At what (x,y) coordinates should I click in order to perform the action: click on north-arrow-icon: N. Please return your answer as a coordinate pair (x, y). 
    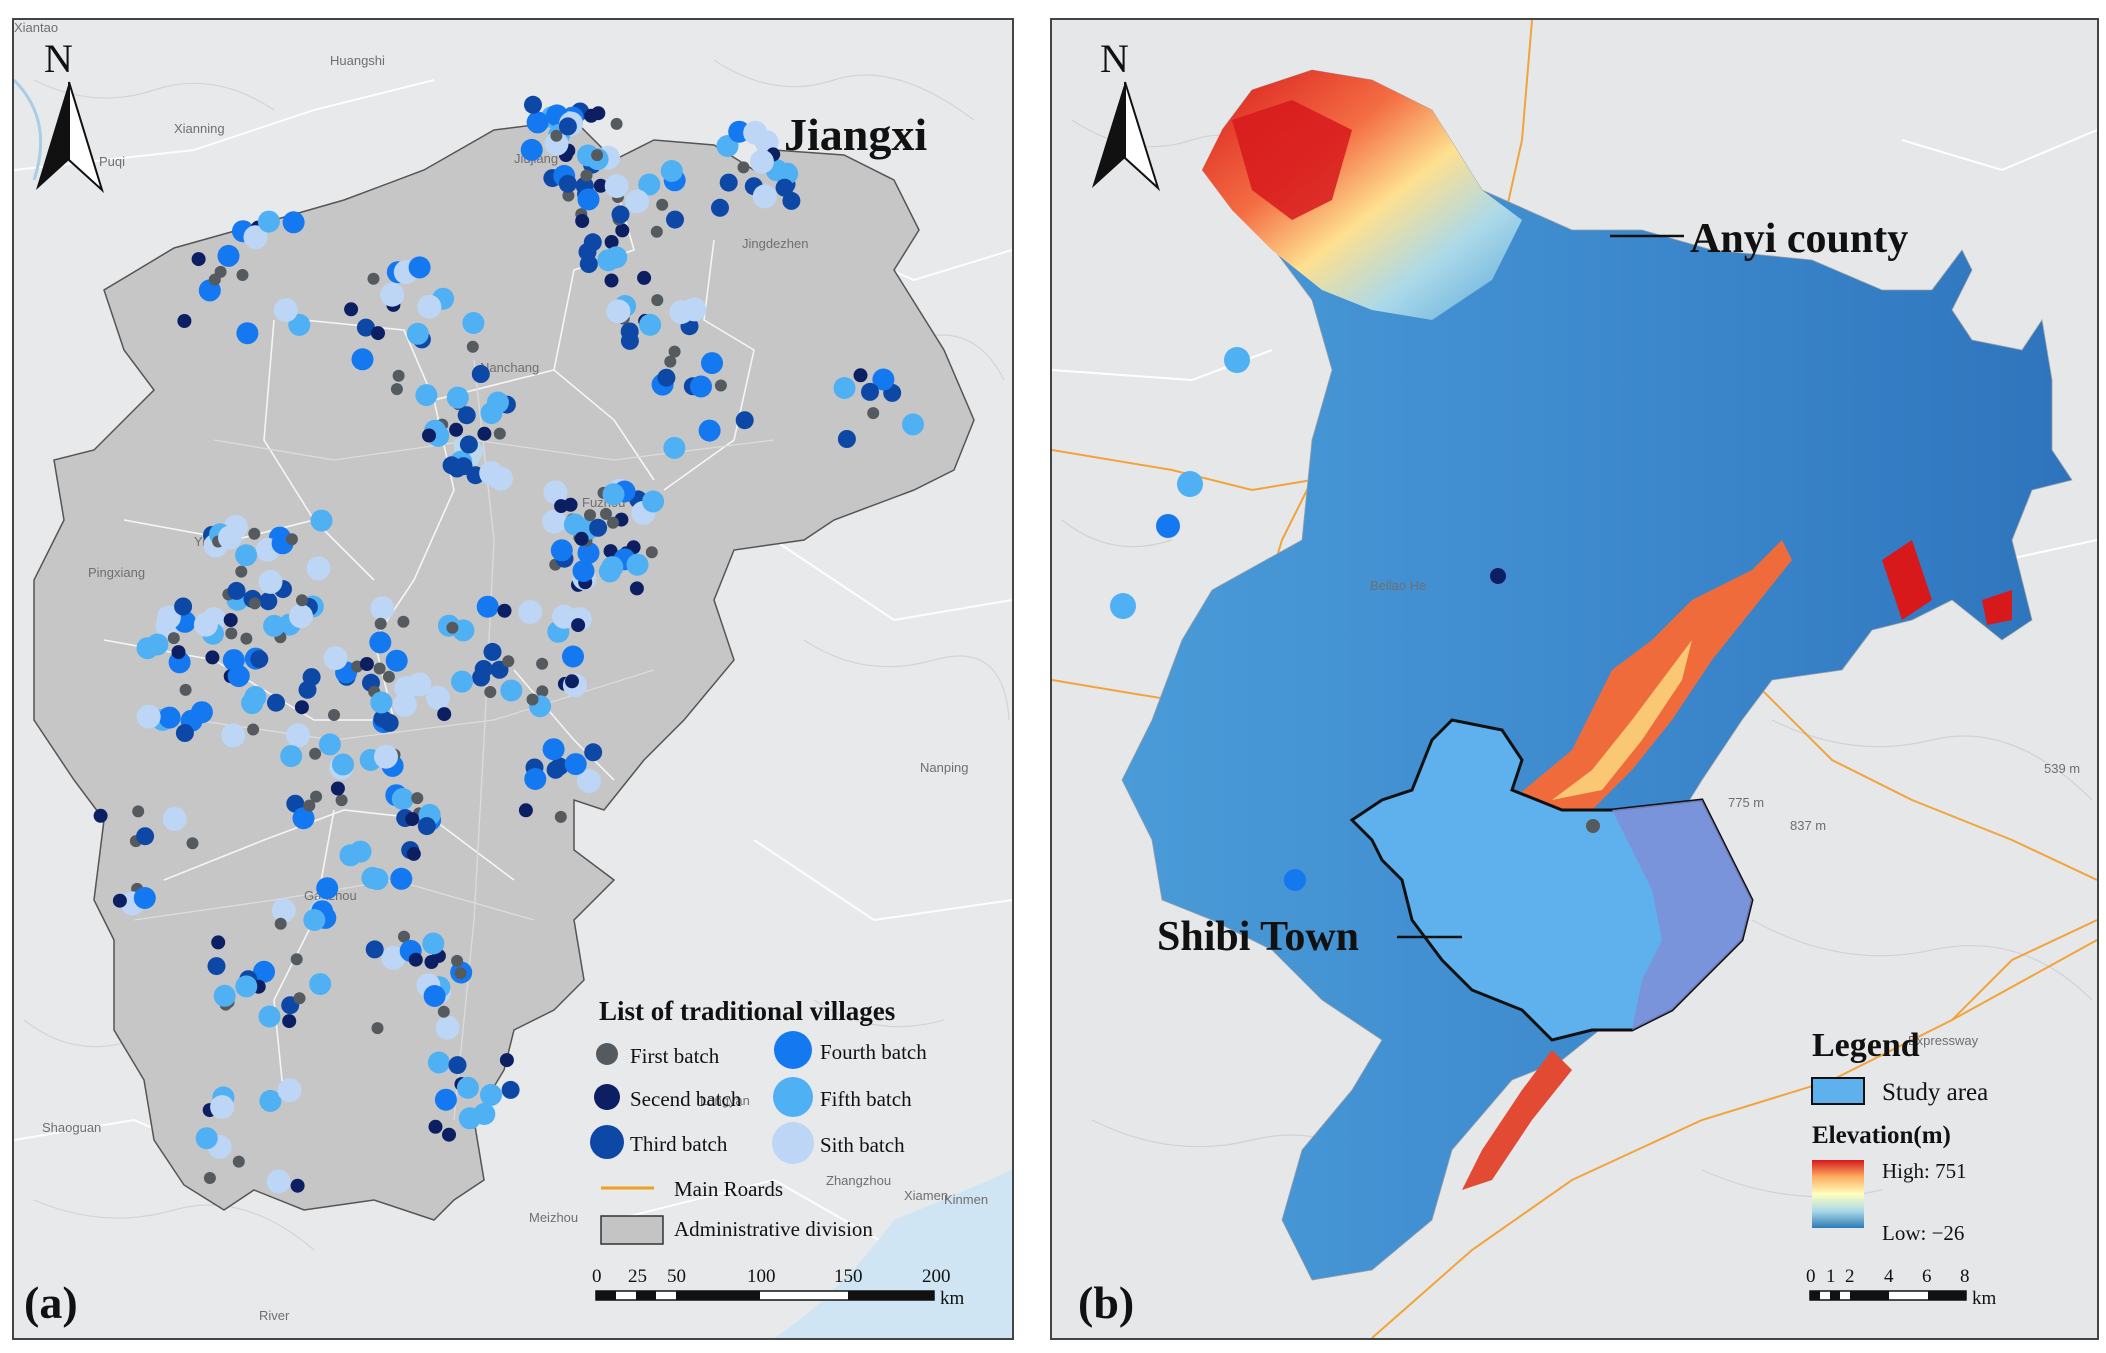
    Looking at the image, I should click on (1126, 114).